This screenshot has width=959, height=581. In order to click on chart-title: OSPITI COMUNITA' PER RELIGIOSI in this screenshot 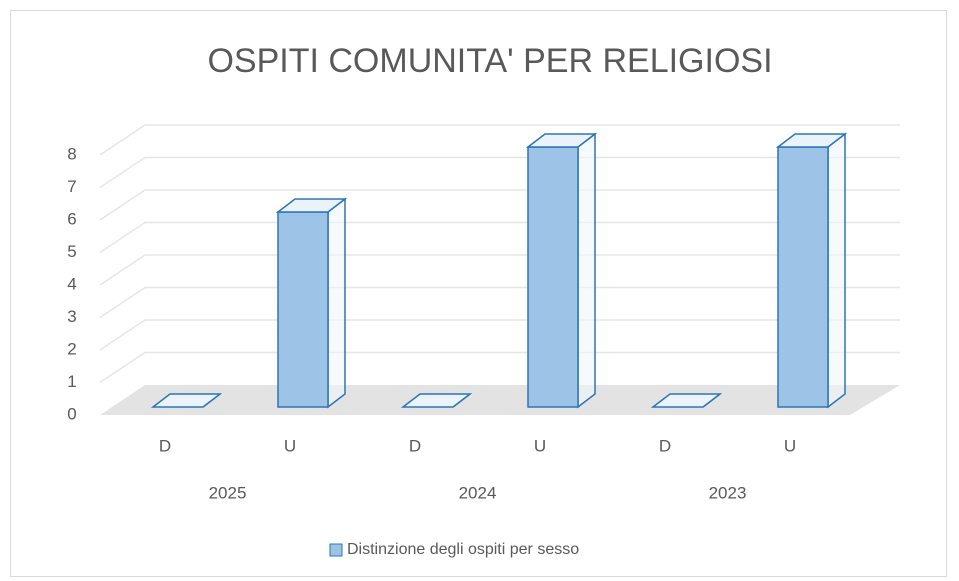, I will do `click(489, 61)`.